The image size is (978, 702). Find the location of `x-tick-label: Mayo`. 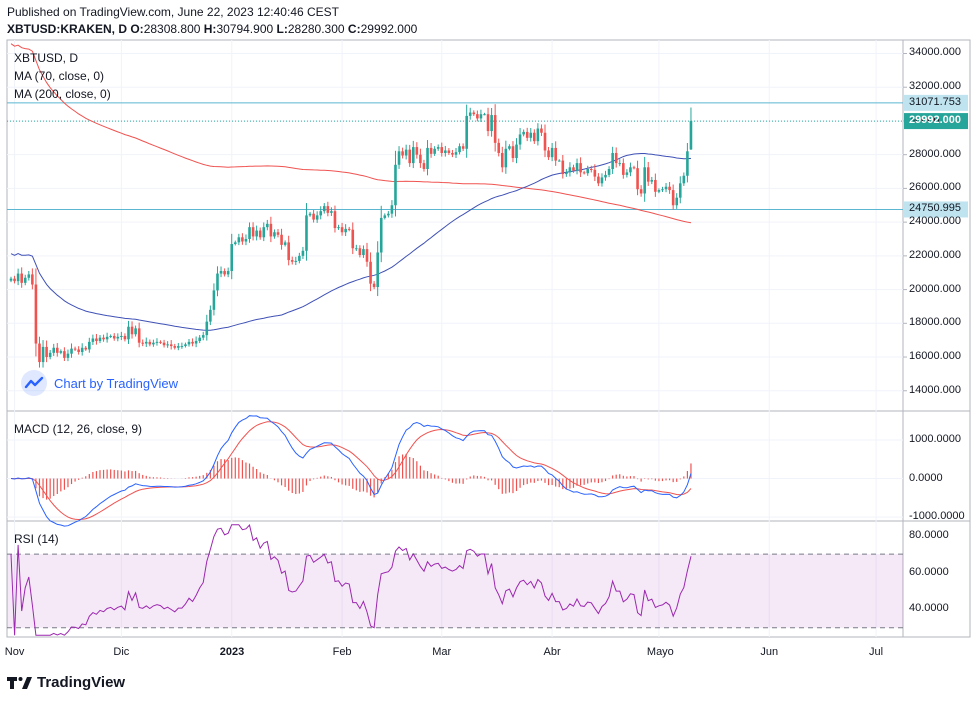

x-tick-label: Mayo is located at coordinates (660, 652).